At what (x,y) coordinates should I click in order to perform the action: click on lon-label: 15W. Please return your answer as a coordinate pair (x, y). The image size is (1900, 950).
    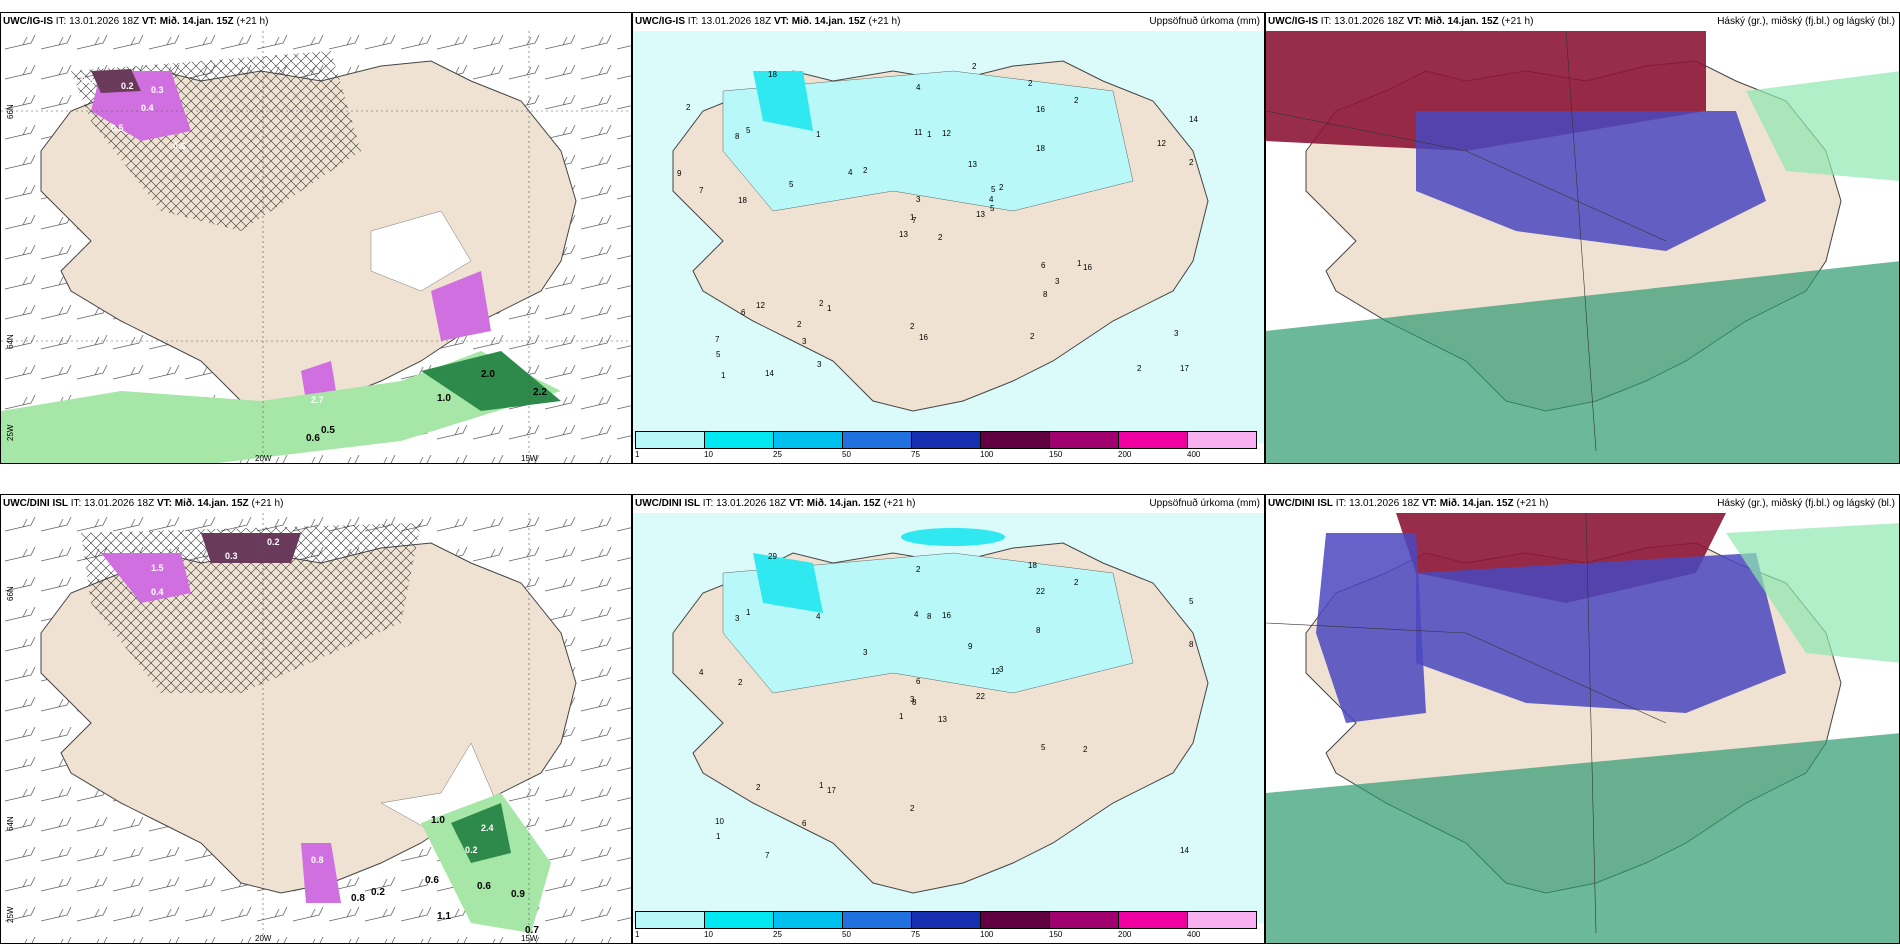
    Looking at the image, I should click on (529, 938).